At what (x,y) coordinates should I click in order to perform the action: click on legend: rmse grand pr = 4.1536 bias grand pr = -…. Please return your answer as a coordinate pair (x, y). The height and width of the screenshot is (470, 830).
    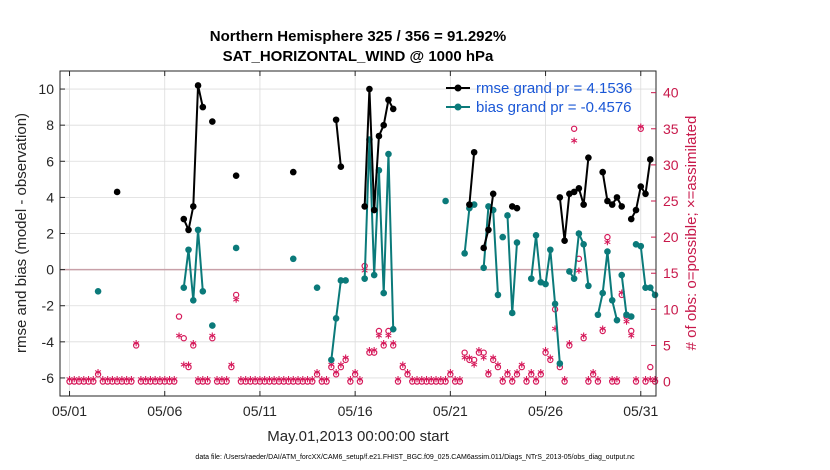
    Looking at the image, I should click on (539, 98).